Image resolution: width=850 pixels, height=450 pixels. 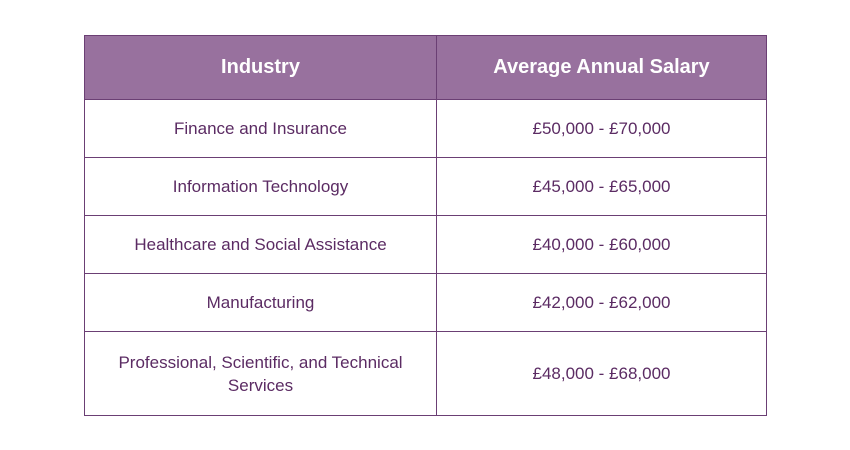 I want to click on salary-cell: £50,000 - £70,000, so click(x=601, y=128).